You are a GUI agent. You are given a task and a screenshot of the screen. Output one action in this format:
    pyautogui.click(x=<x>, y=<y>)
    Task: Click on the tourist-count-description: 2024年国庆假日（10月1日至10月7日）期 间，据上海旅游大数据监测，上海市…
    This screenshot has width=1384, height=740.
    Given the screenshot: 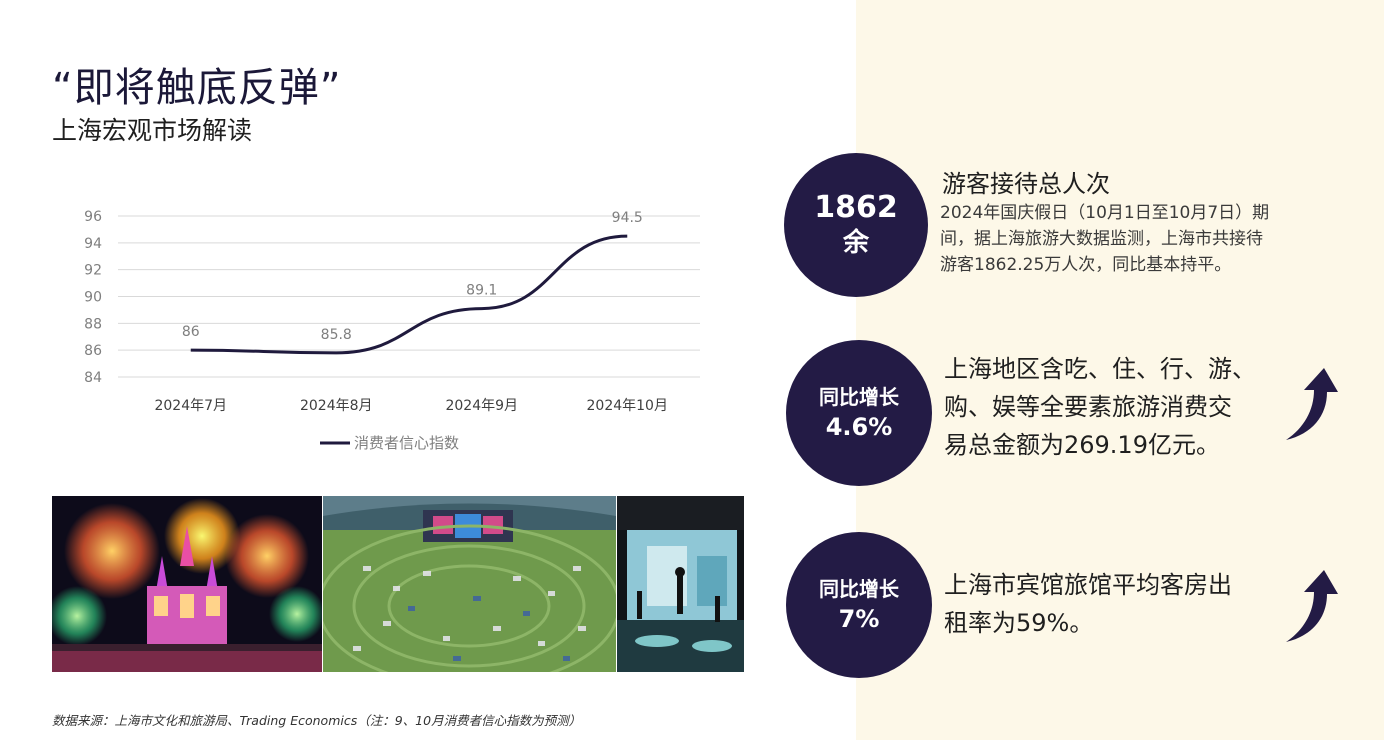 What is the action you would take?
    pyautogui.click(x=1104, y=239)
    